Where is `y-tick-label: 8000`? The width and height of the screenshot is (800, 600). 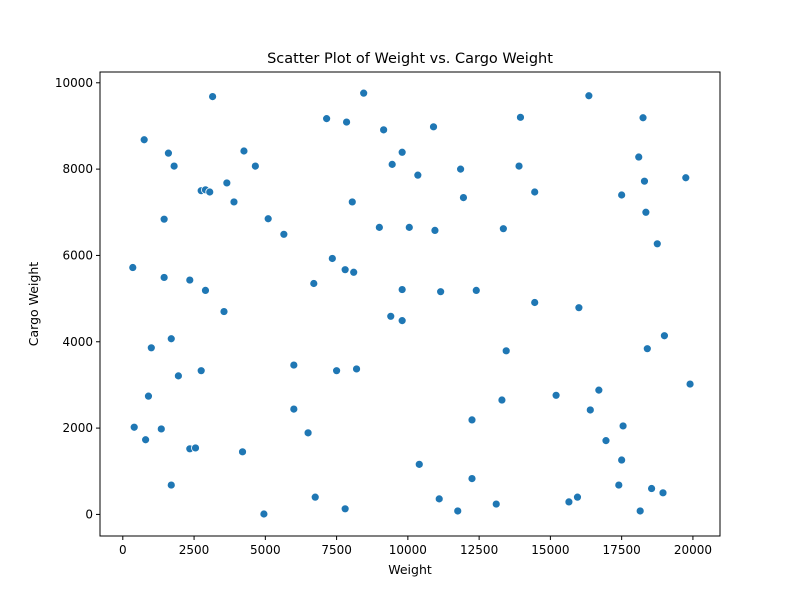 y-tick-label: 8000 is located at coordinates (77, 169).